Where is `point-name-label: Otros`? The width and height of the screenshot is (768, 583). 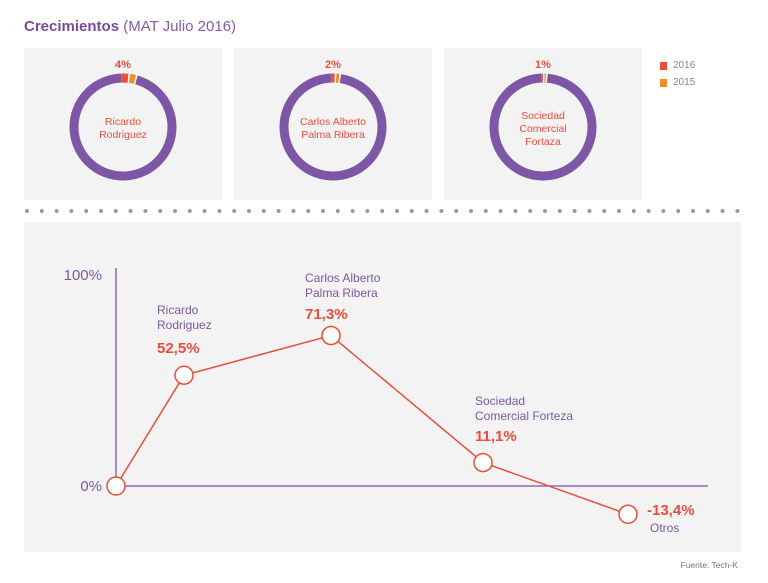 point-name-label: Otros is located at coordinates (664, 528).